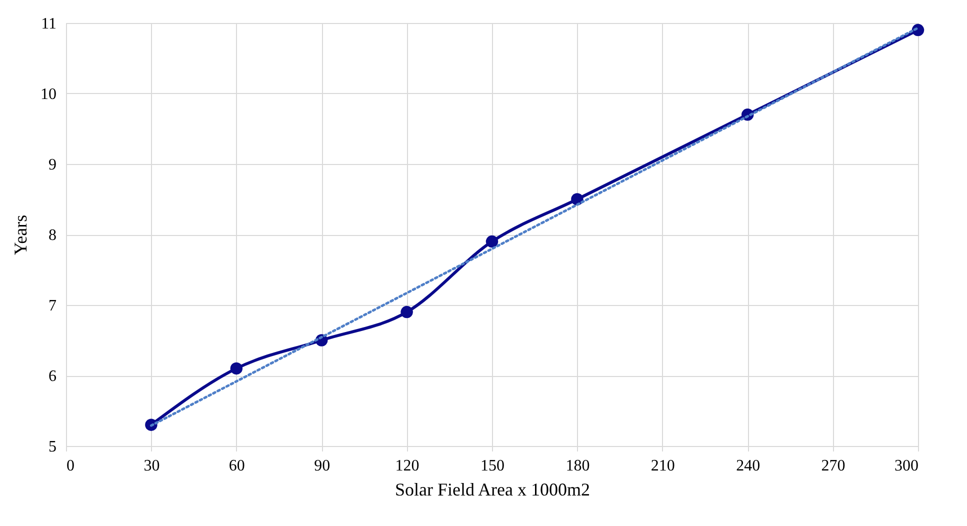 This screenshot has height=526, width=967. What do you see at coordinates (20, 235) in the screenshot?
I see `y-axis-title: Years` at bounding box center [20, 235].